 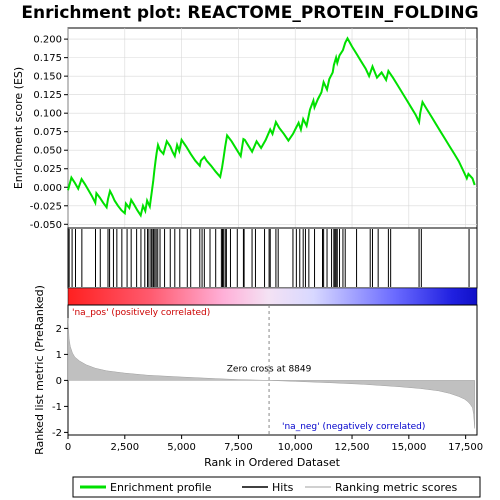 What do you see at coordinates (68, 447) in the screenshot?
I see `x-tick-label: 0` at bounding box center [68, 447].